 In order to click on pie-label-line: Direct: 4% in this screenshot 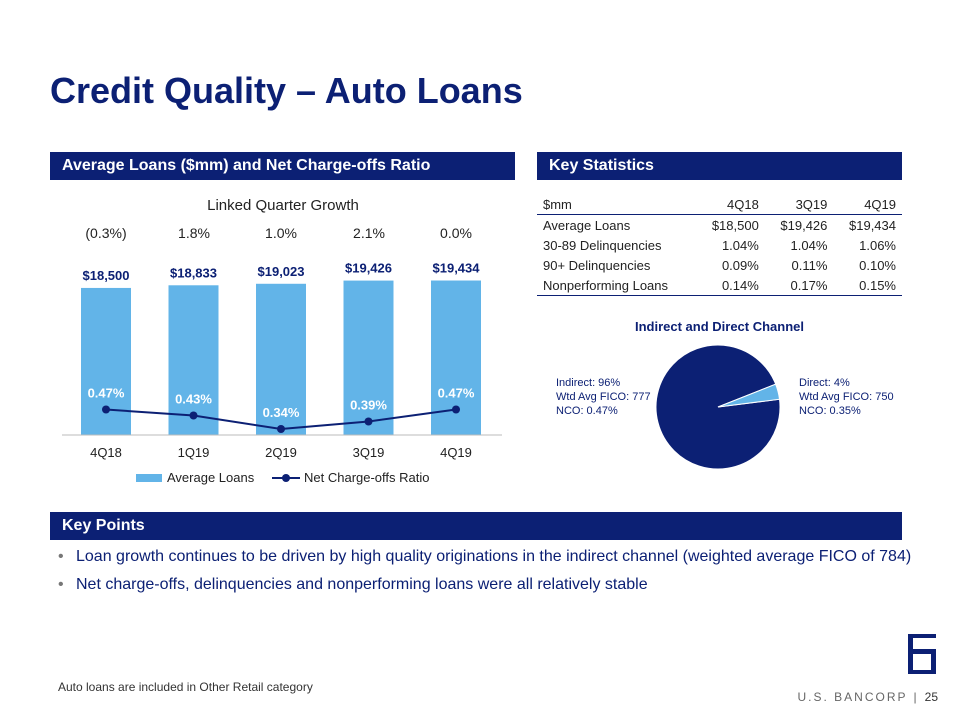, I will do `click(824, 383)`.